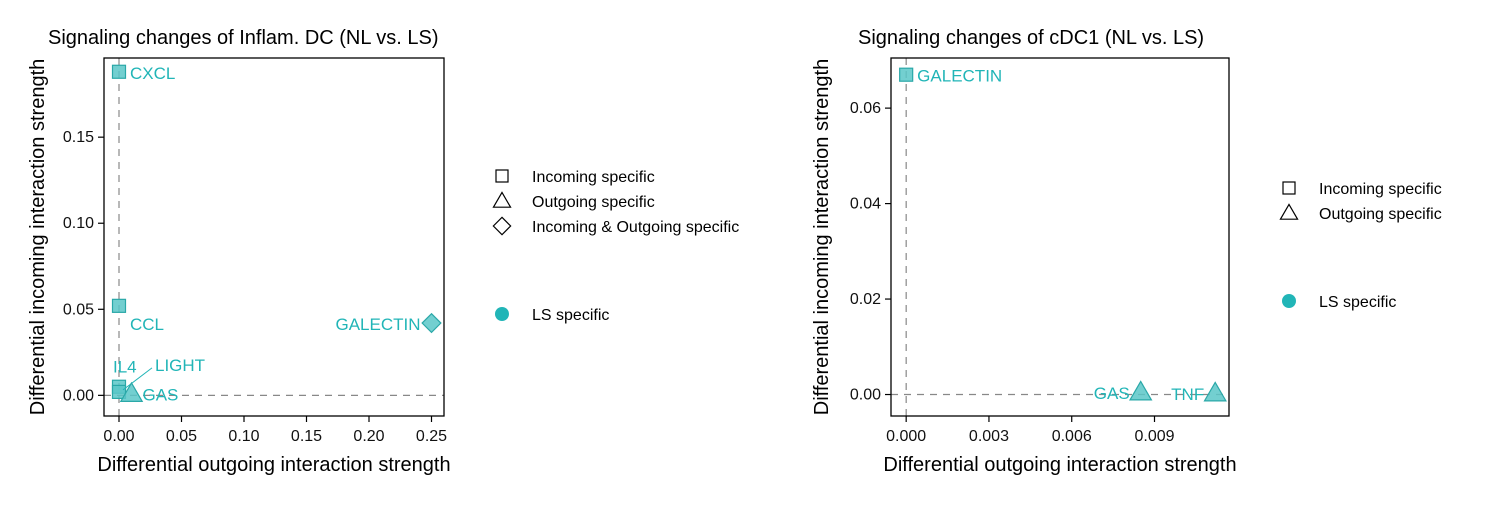 The image size is (1500, 505). What do you see at coordinates (306, 436) in the screenshot?
I see `x-tick-label: 0.15` at bounding box center [306, 436].